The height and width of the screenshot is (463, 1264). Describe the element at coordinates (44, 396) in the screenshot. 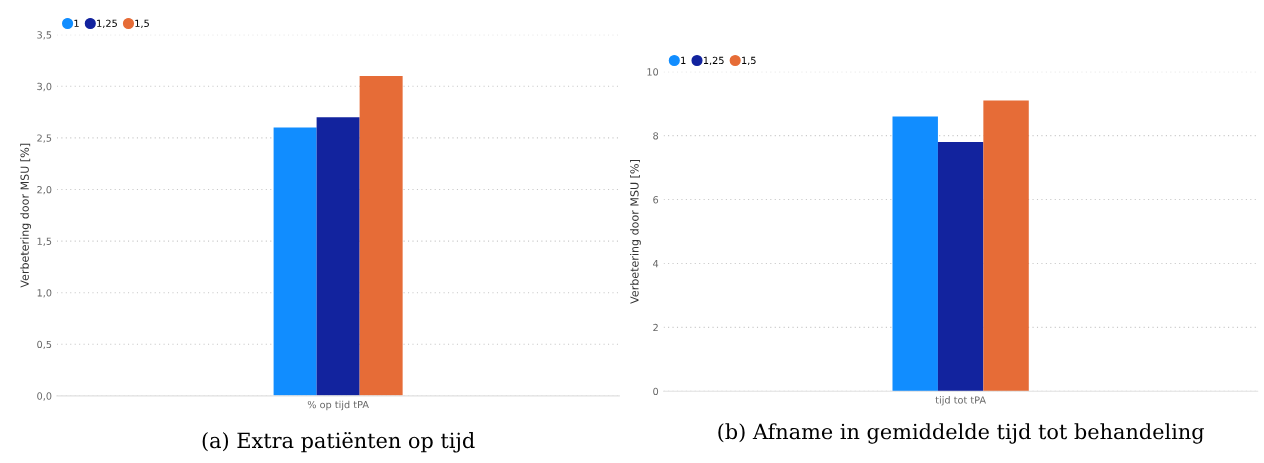

I see `y-tick-label: 0,0` at that location.